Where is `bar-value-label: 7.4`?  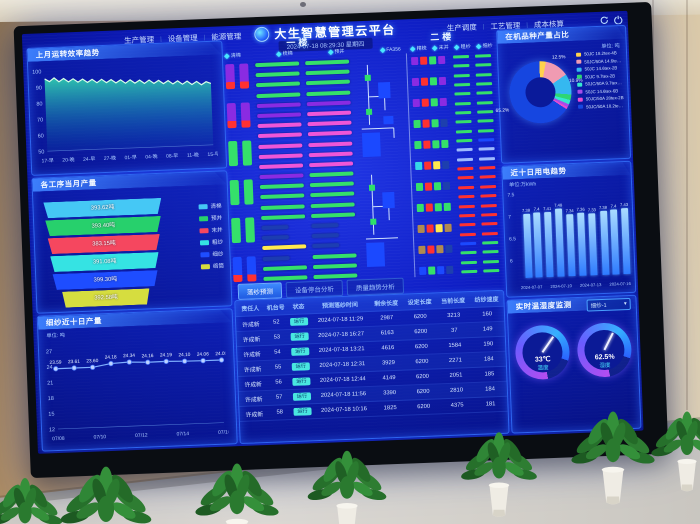 bar-value-label: 7.4 is located at coordinates (613, 206).